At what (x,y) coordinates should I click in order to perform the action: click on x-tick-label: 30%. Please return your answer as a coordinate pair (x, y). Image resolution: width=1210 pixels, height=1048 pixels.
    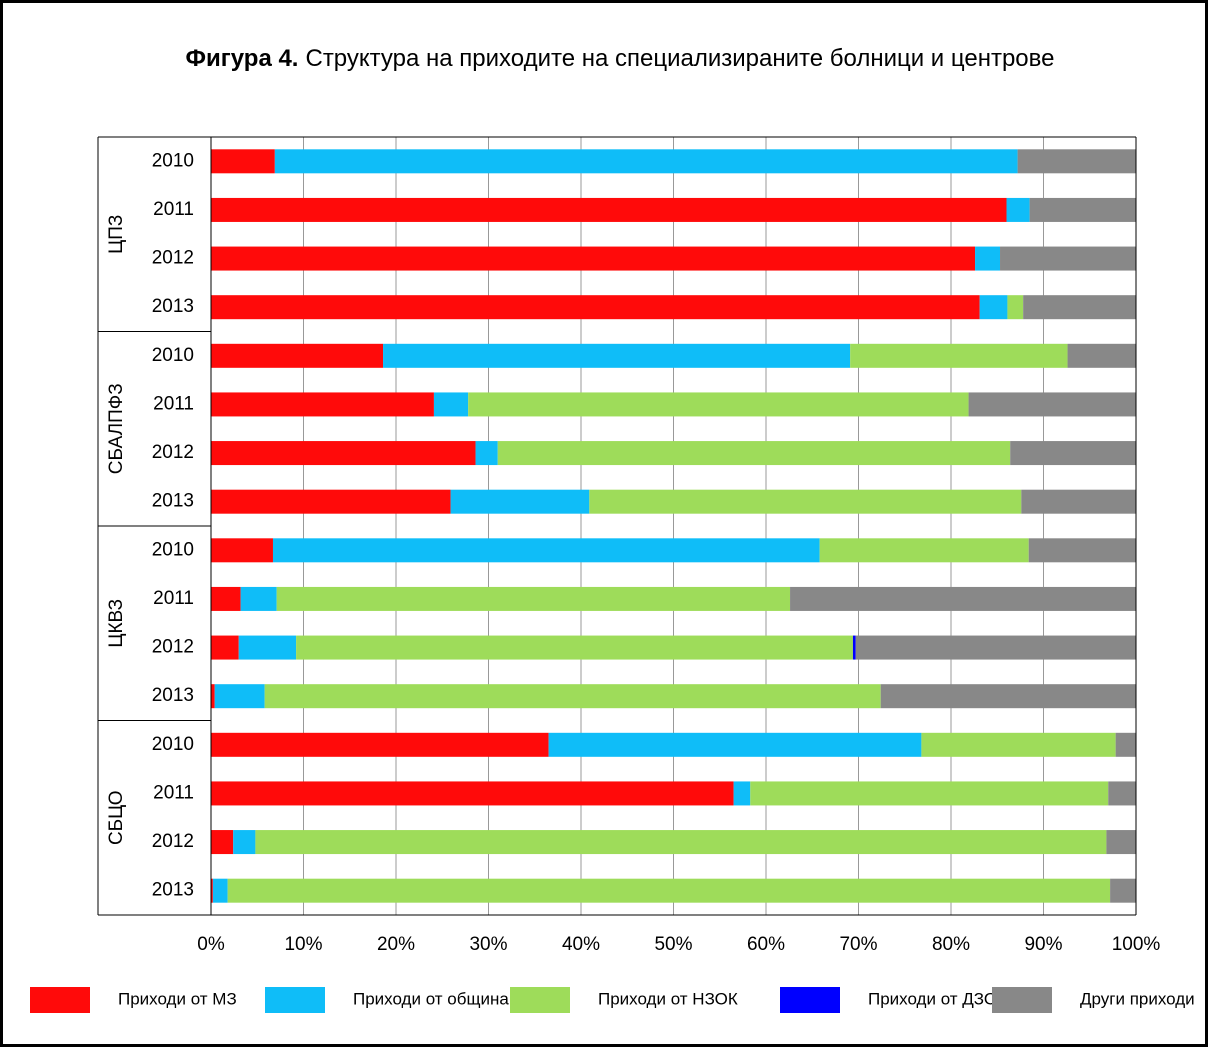
    Looking at the image, I should click on (488, 944).